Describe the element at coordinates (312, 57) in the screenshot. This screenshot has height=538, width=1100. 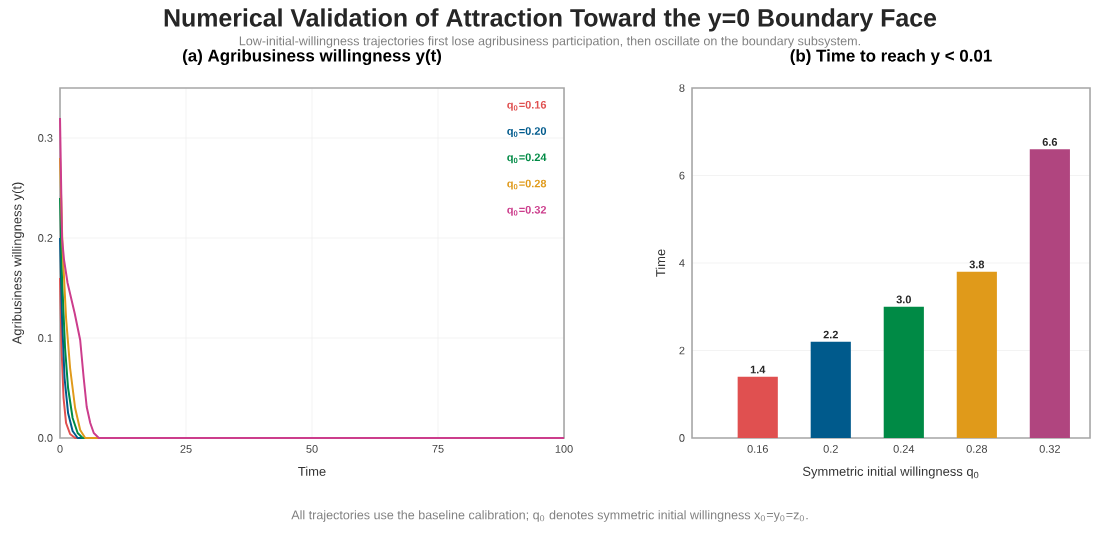
I see `chart-title: (a) Agribusiness willingness y(t)` at that location.